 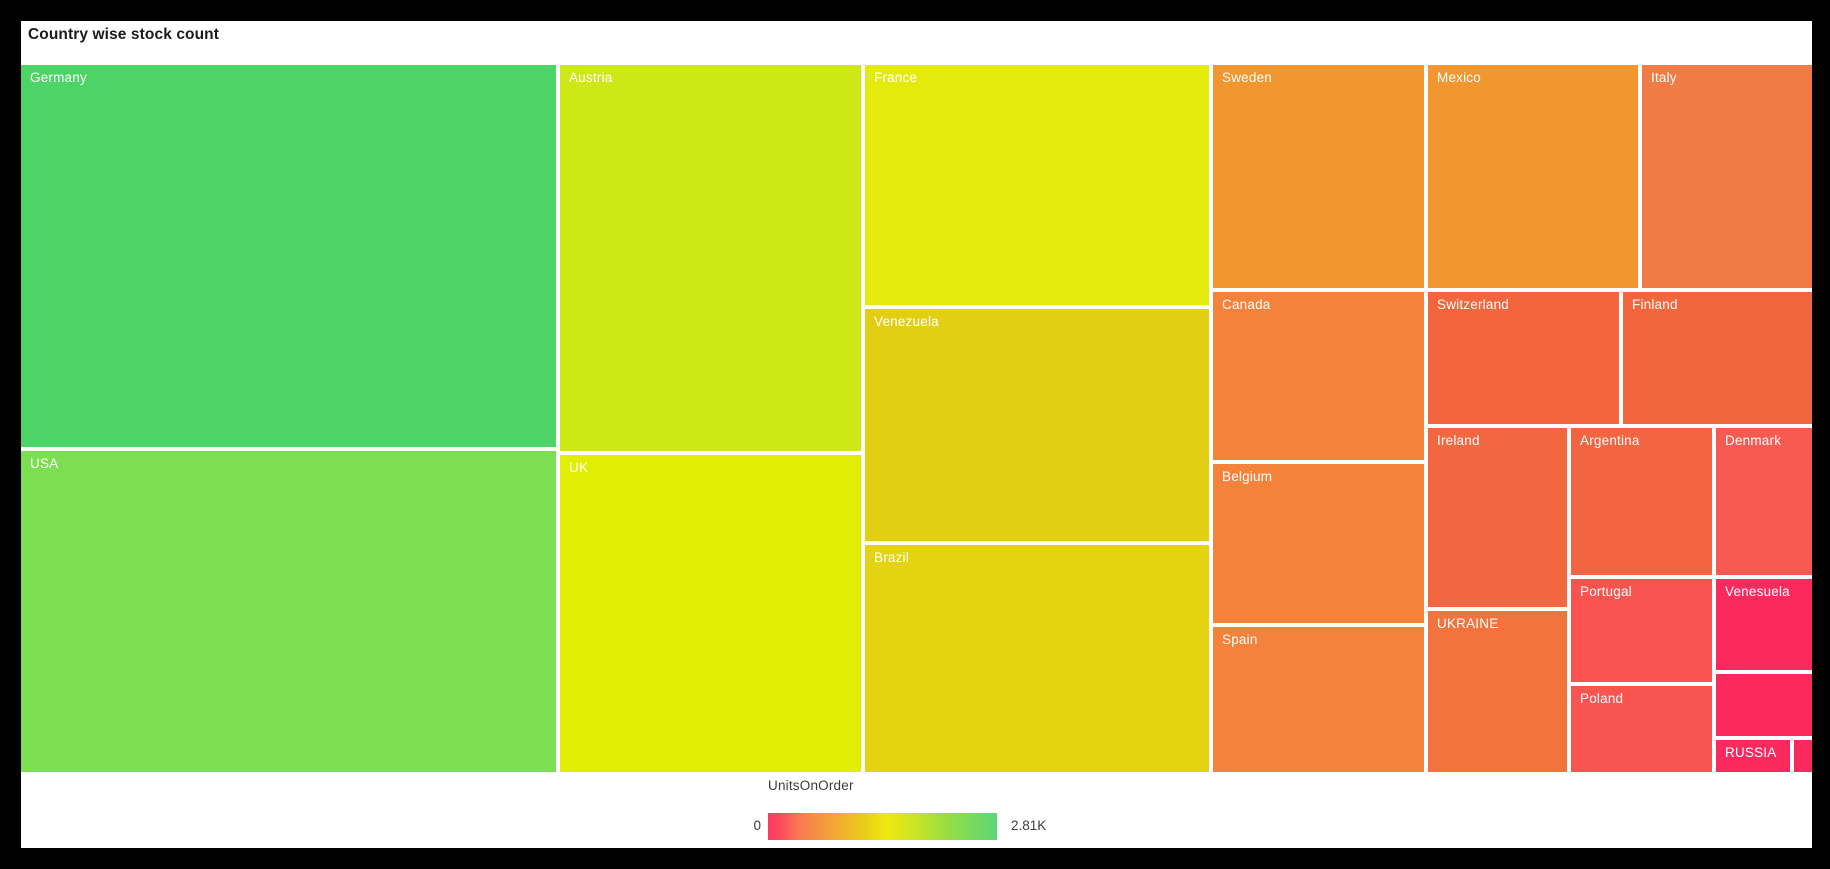 What do you see at coordinates (1246, 304) in the screenshot?
I see `treemap-tile-label: Canada` at bounding box center [1246, 304].